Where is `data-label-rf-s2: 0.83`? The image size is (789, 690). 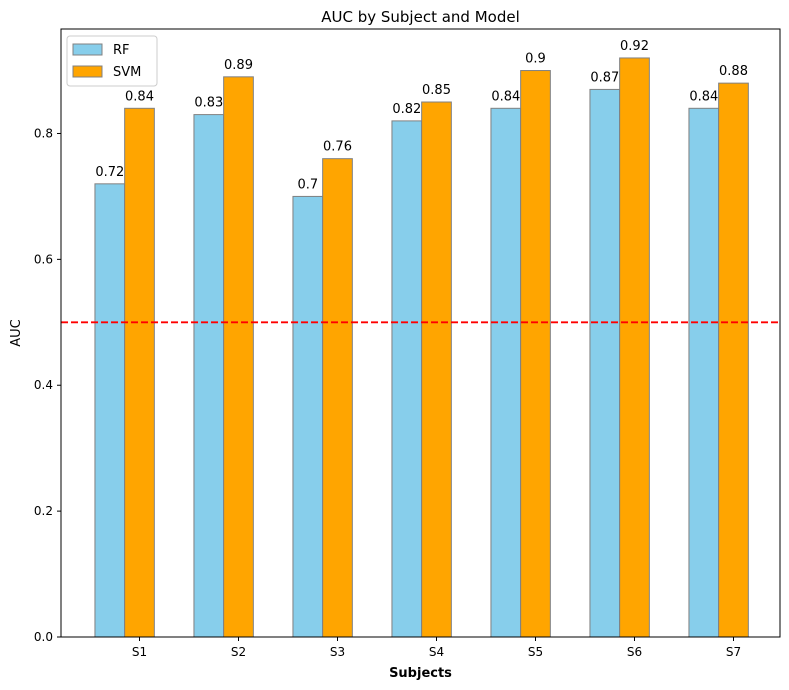 data-label-rf-s2: 0.83 is located at coordinates (208, 103).